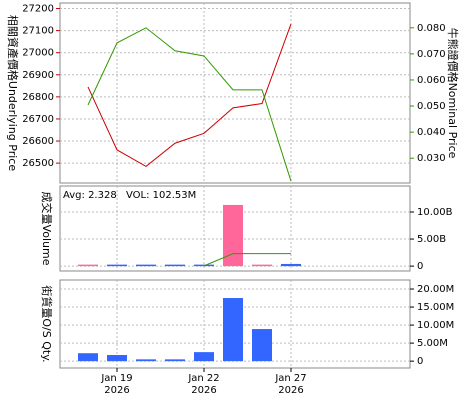 The image size is (475, 400). What do you see at coordinates (435, 212) in the screenshot?
I see `y-tick-label: 10.00B` at bounding box center [435, 212].